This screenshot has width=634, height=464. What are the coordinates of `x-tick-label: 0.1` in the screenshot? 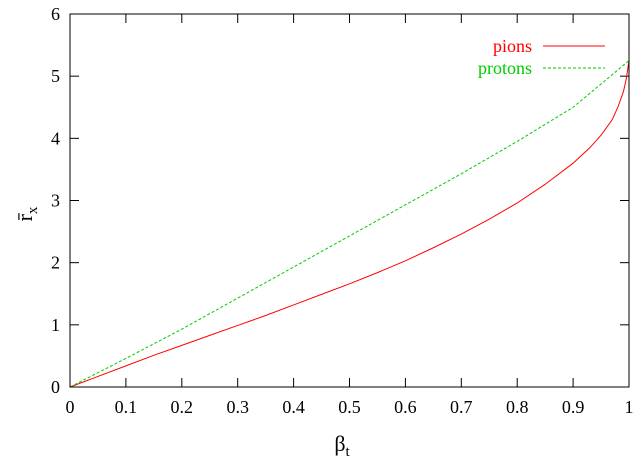 It's located at (126, 407).